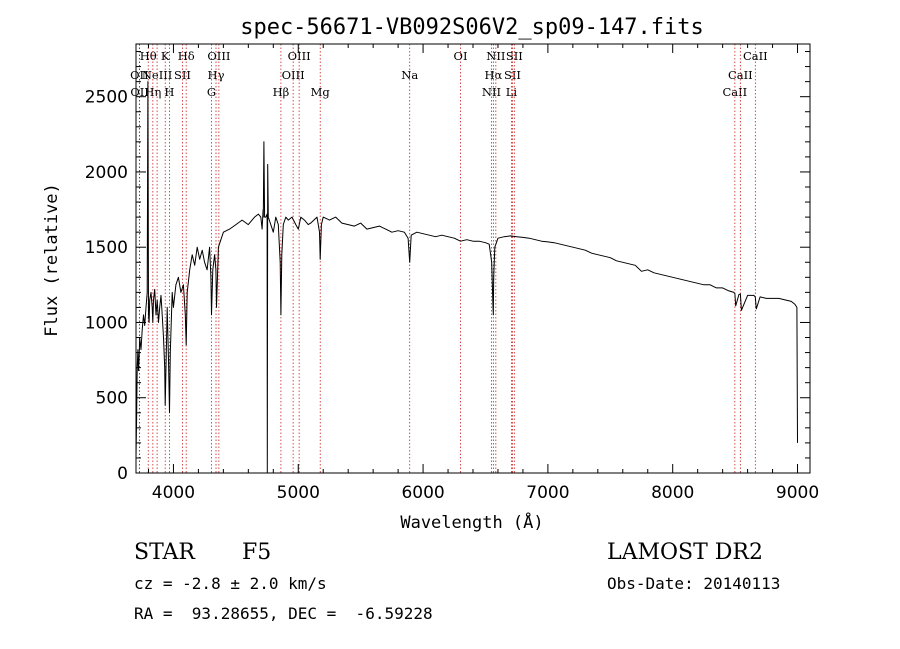 The height and width of the screenshot is (649, 900). Describe the element at coordinates (106, 173) in the screenshot. I see `y-tick-label-4: 2000` at that location.